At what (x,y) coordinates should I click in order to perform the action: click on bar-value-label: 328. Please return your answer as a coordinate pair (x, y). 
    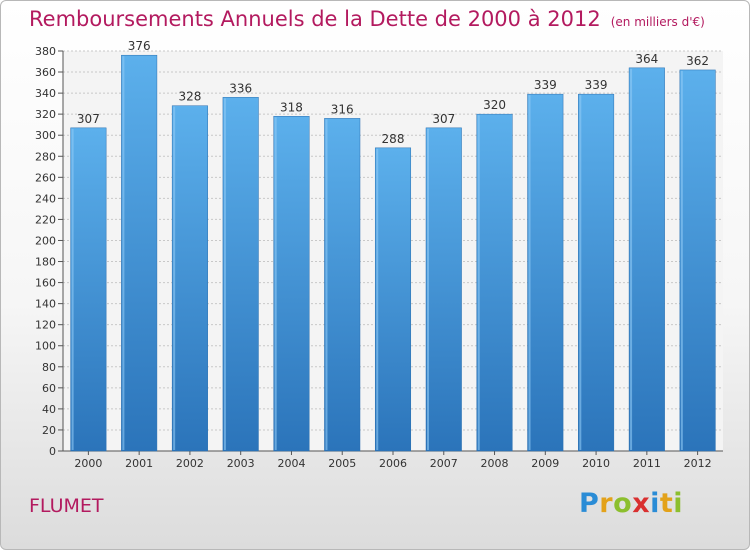
    Looking at the image, I should click on (189, 97).